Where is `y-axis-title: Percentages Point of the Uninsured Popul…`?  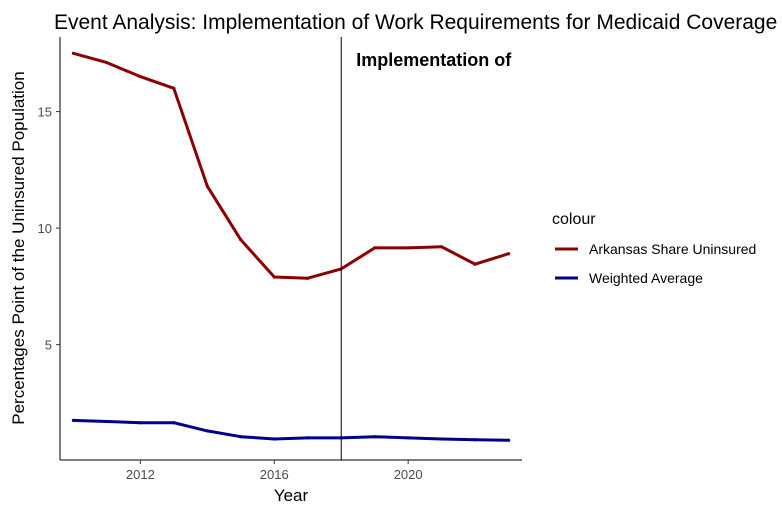
y-axis-title: Percentages Point of the Uninsured Popul… is located at coordinates (18, 247).